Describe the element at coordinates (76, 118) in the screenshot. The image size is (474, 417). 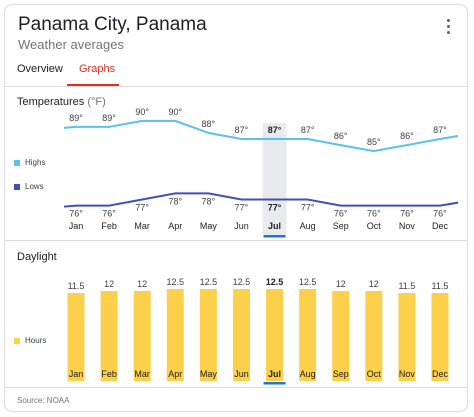
I see `highs-label-jan: 89°` at that location.